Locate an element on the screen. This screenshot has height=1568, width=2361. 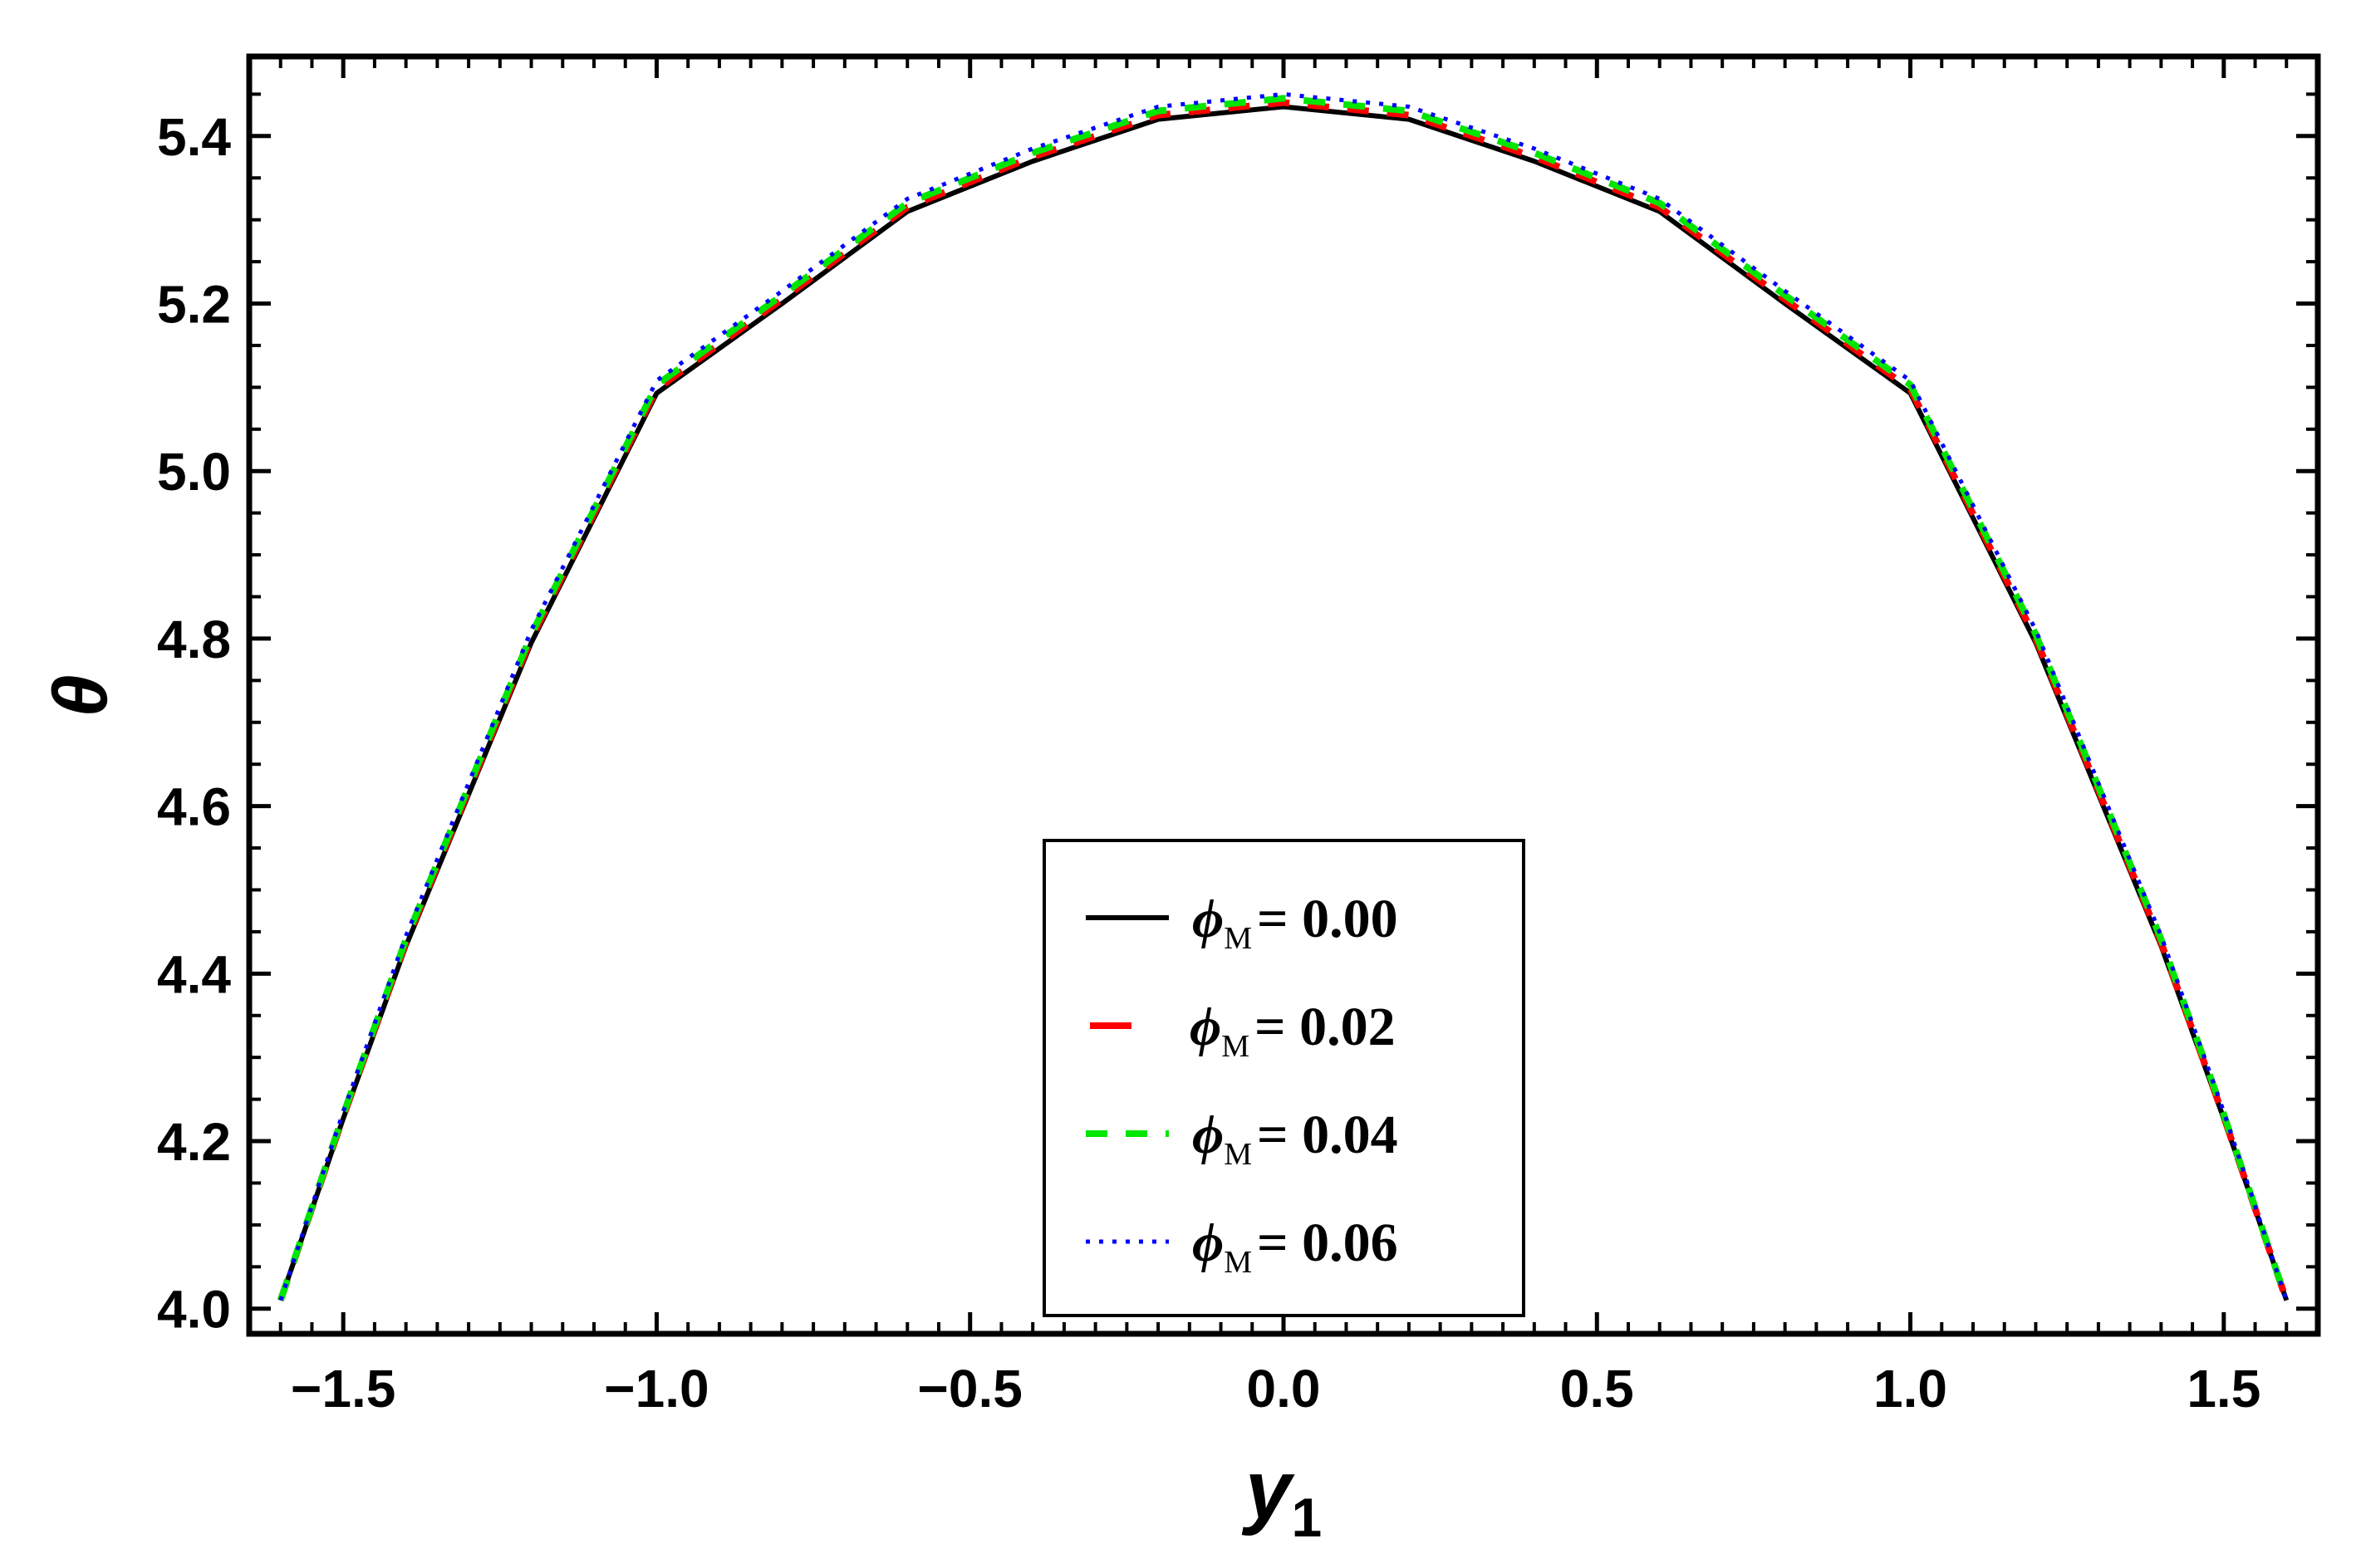
y-tick-label: 4.2 is located at coordinates (194, 1142).